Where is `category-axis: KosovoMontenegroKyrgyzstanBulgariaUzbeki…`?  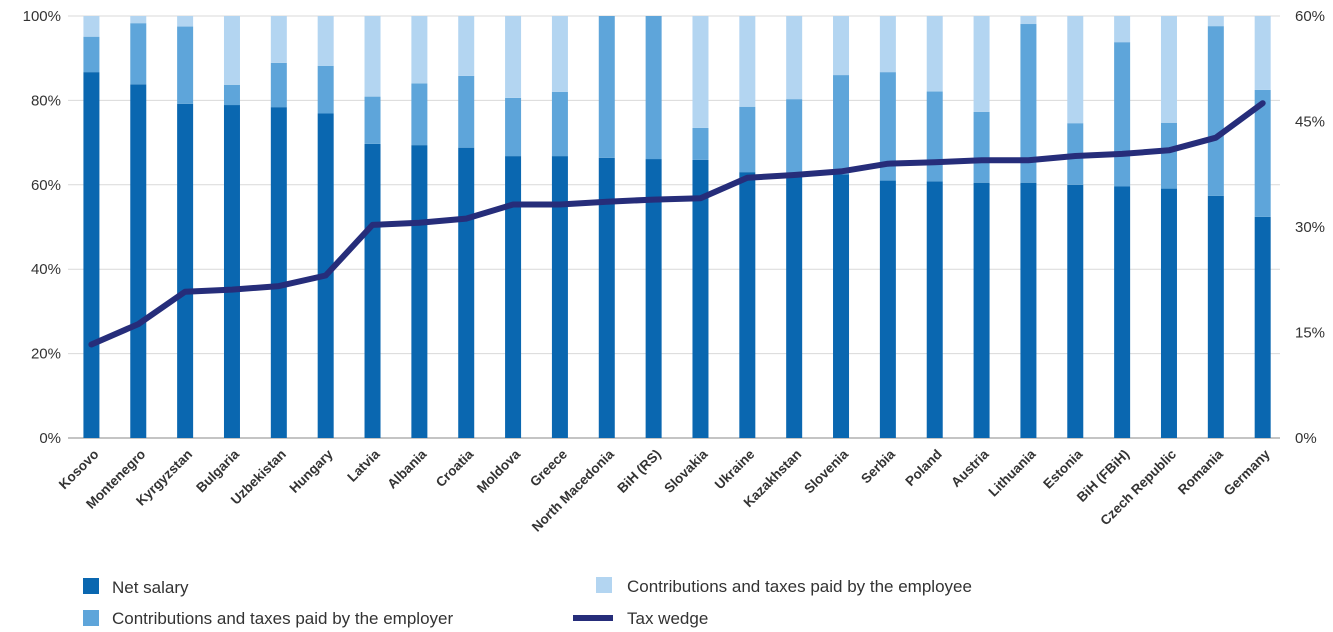
category-axis: KosovoMontenegroKyrgyzstanBulgariaUzbeki… is located at coordinates (664, 490).